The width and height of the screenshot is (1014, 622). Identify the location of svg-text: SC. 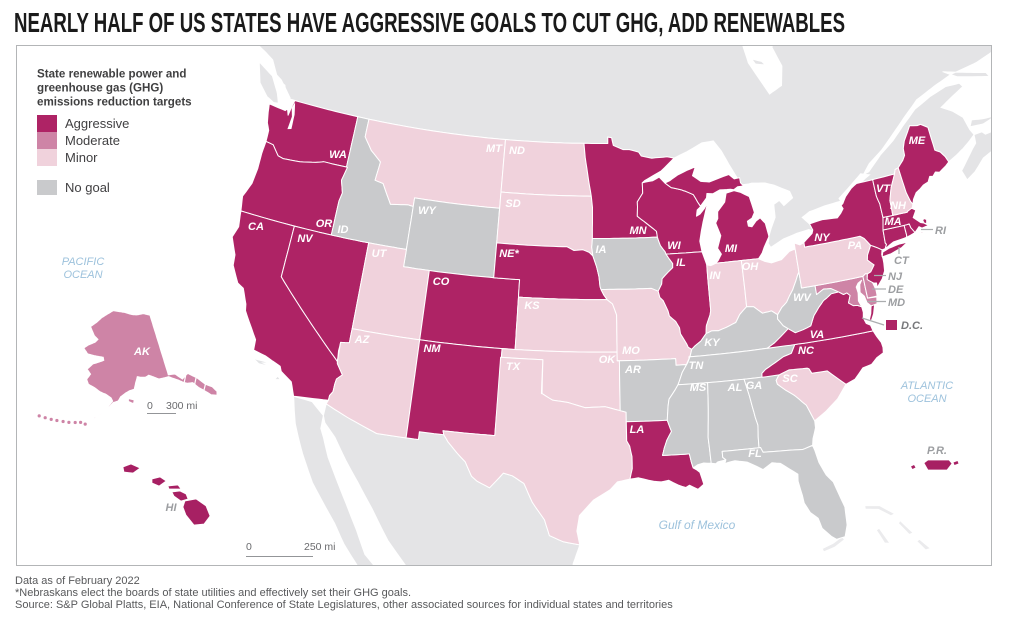
(790, 379).